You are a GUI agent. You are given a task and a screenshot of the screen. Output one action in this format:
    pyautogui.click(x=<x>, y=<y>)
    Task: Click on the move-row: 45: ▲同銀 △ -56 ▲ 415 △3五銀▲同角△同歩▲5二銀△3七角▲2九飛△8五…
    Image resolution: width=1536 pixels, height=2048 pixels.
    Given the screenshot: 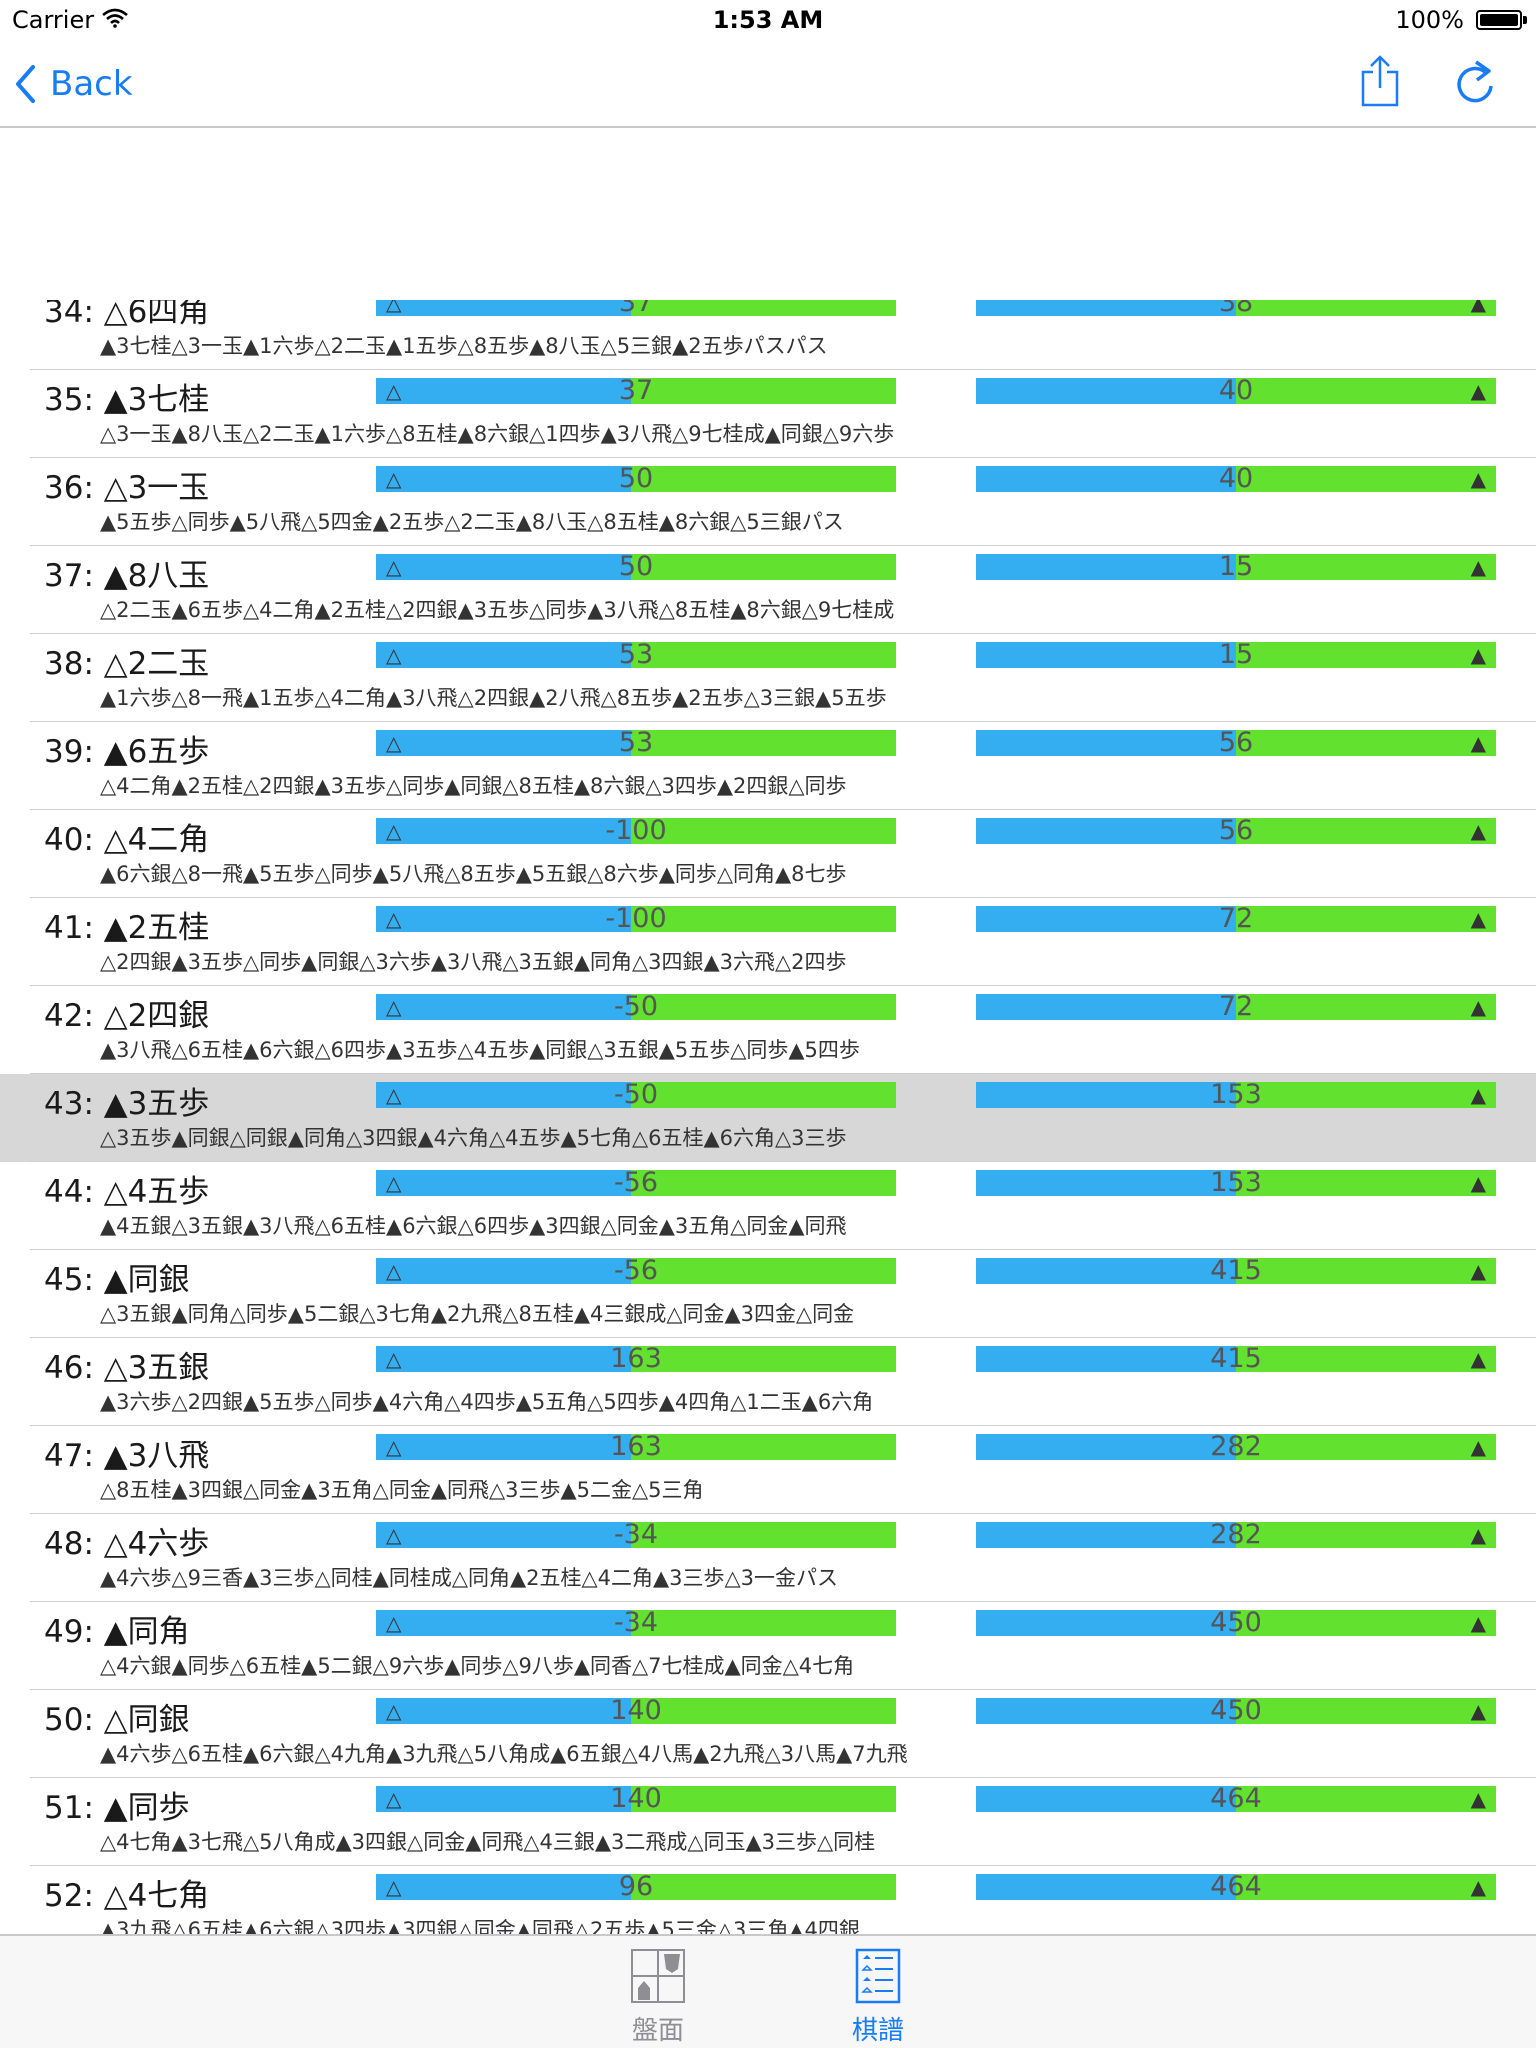 What is the action you would take?
    pyautogui.click(x=768, y=1294)
    